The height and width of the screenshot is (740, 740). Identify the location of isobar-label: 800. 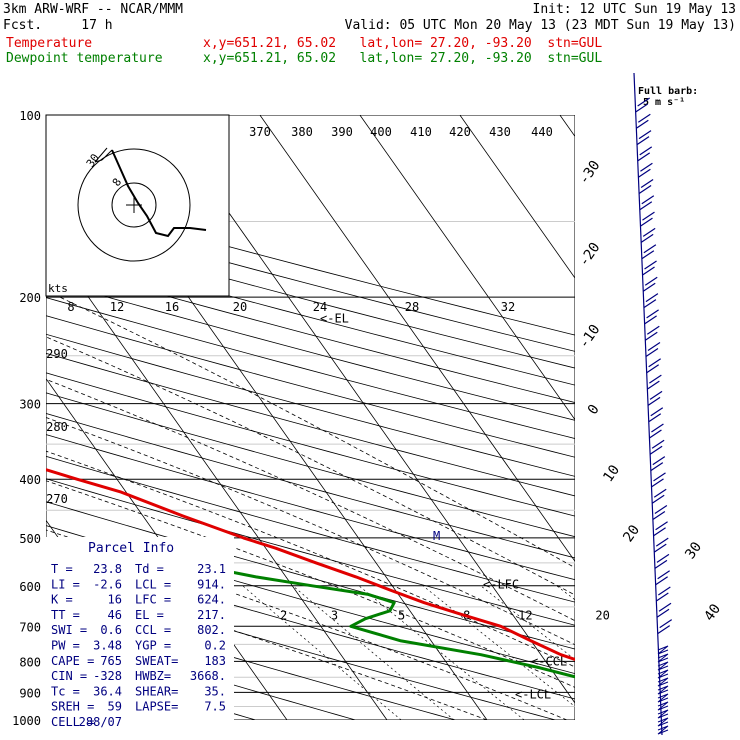
(30, 662).